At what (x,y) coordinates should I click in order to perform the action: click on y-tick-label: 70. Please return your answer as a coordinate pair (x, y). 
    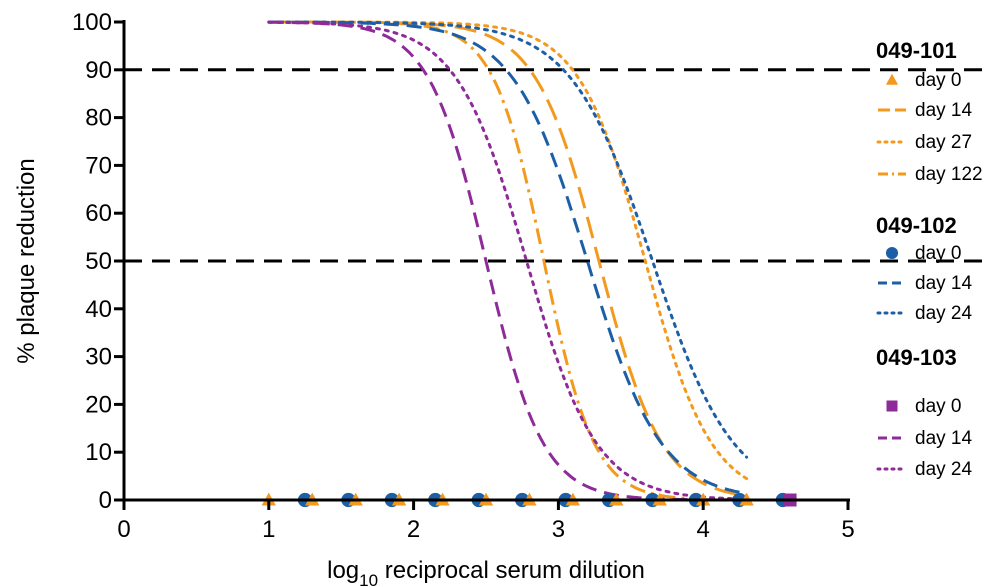
    Looking at the image, I should click on (98, 165).